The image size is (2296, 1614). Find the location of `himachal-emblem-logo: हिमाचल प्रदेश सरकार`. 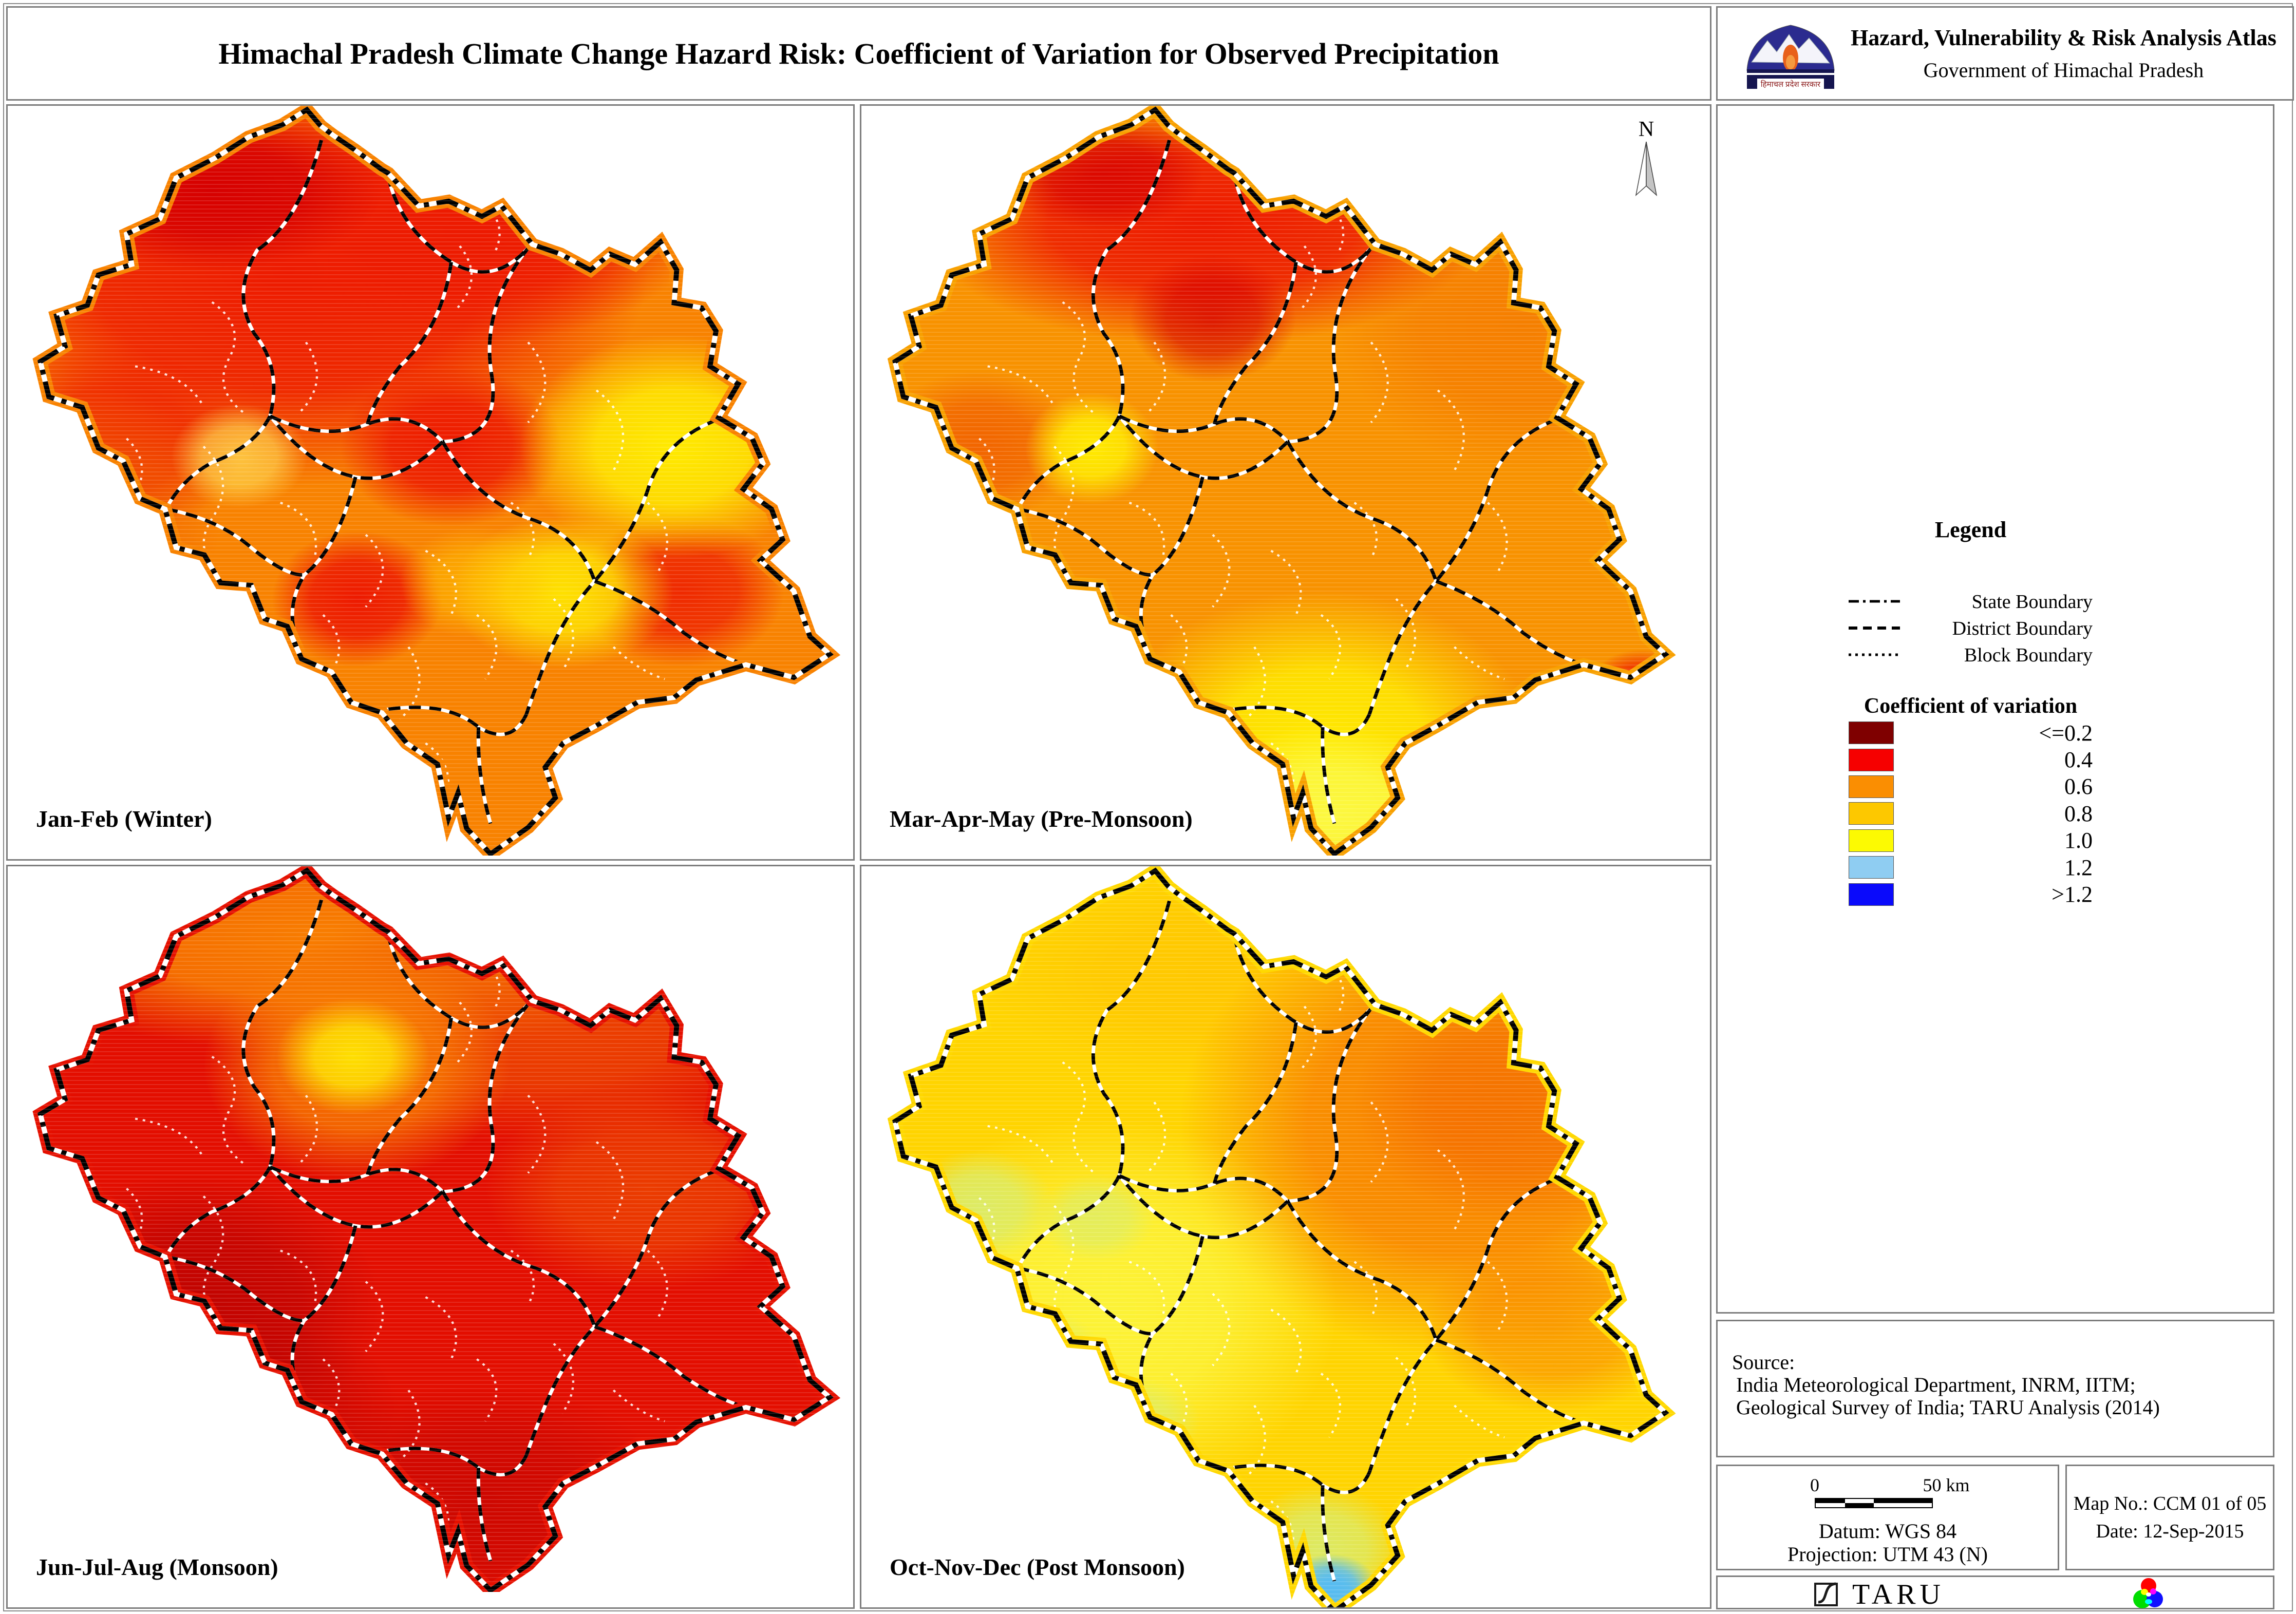

himachal-emblem-logo: हिमाचल प्रदेश सरकार is located at coordinates (1791, 57).